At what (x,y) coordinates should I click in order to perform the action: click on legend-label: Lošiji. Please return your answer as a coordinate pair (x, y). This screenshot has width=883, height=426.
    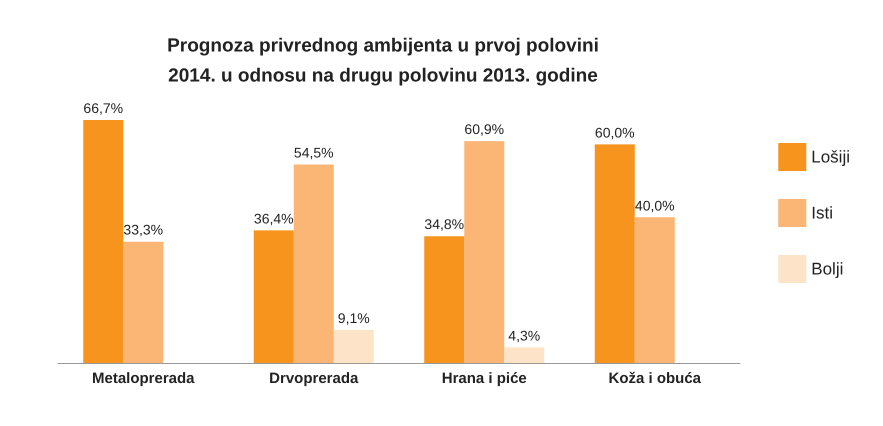
    Looking at the image, I should click on (830, 157).